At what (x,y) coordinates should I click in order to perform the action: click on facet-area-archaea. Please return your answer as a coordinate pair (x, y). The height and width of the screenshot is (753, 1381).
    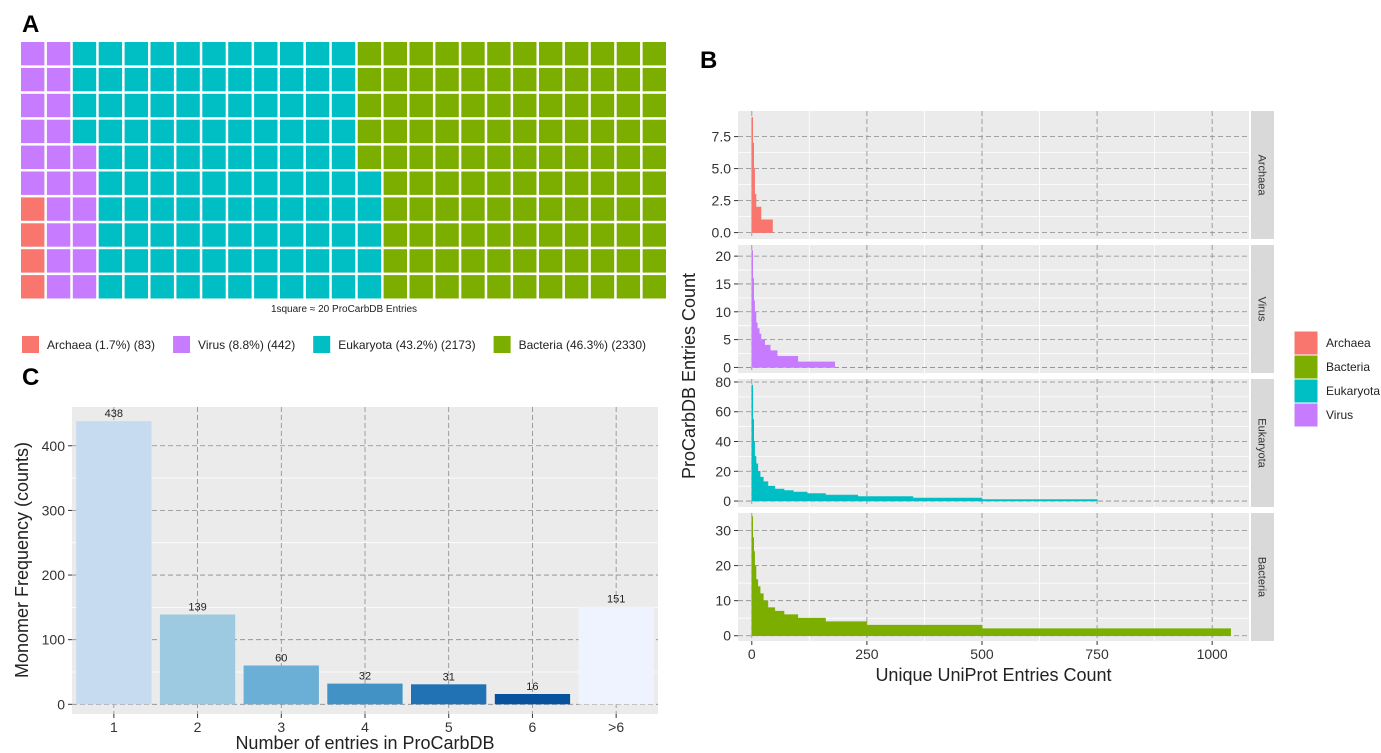
    Looking at the image, I should click on (762, 175).